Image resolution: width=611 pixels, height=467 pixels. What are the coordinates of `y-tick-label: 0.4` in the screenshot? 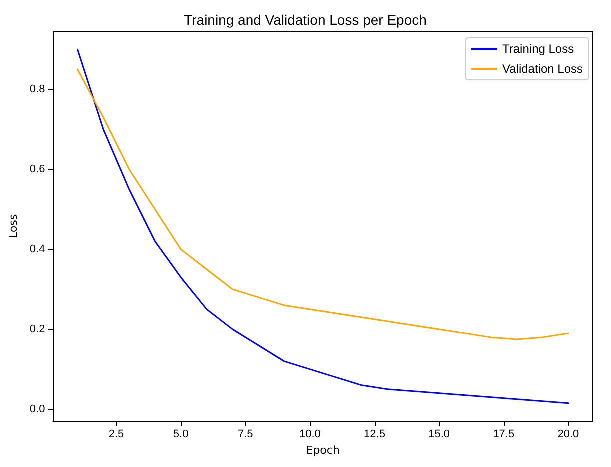 It's located at (38, 249).